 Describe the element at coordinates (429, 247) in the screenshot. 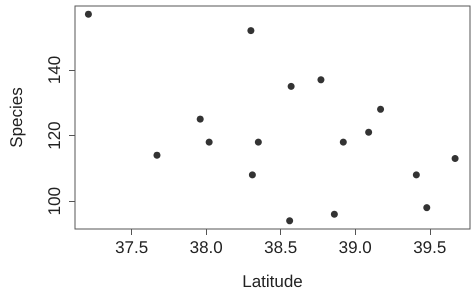

I see `x-tick-label: 39.5` at that location.